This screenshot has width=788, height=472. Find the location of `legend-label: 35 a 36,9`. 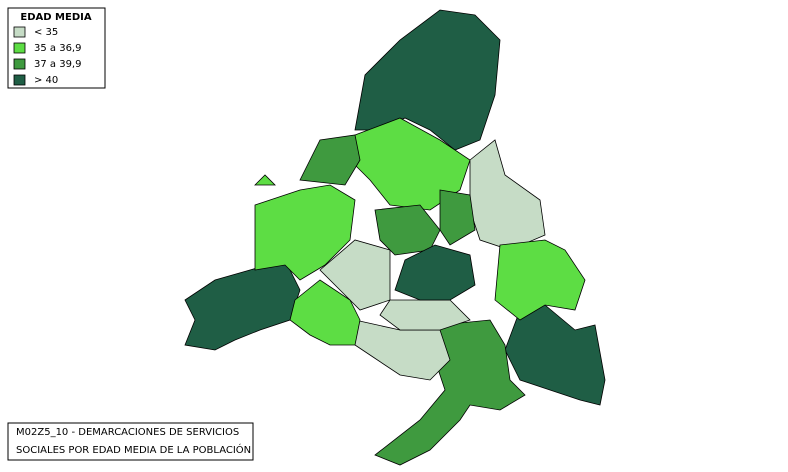

legend-label: 35 a 36,9 is located at coordinates (57, 48).